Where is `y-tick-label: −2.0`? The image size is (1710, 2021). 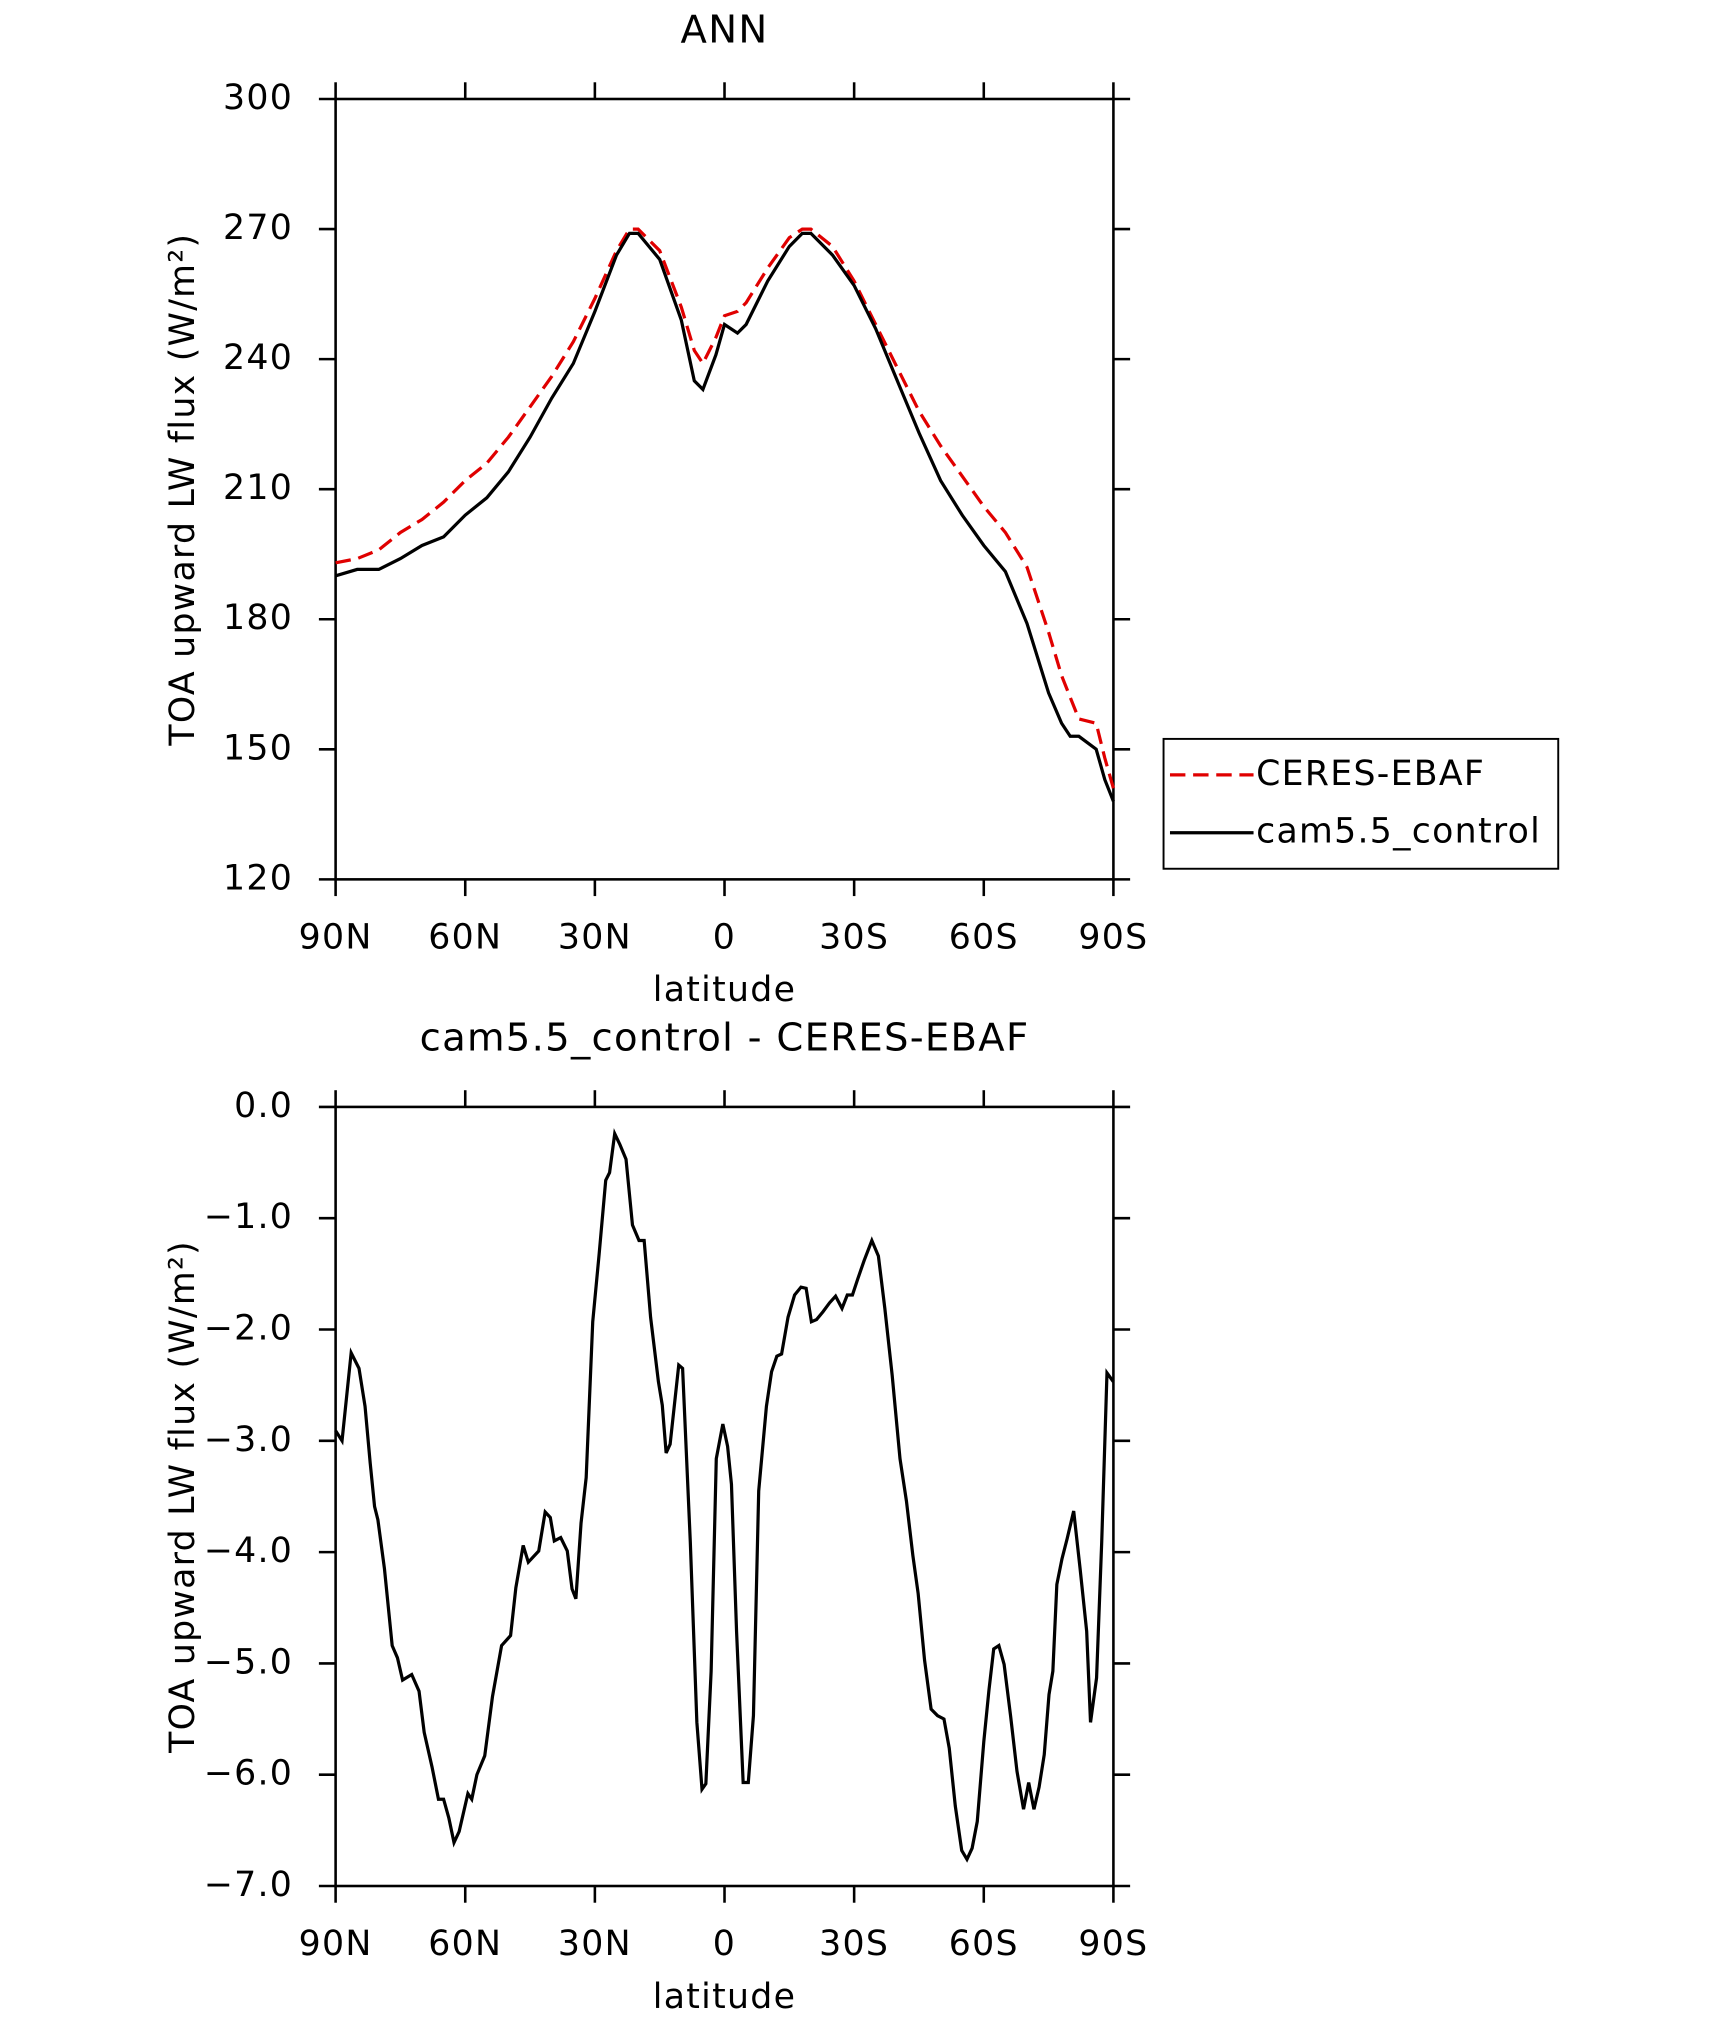 y-tick-label: −2.0 is located at coordinates (248, 1329).